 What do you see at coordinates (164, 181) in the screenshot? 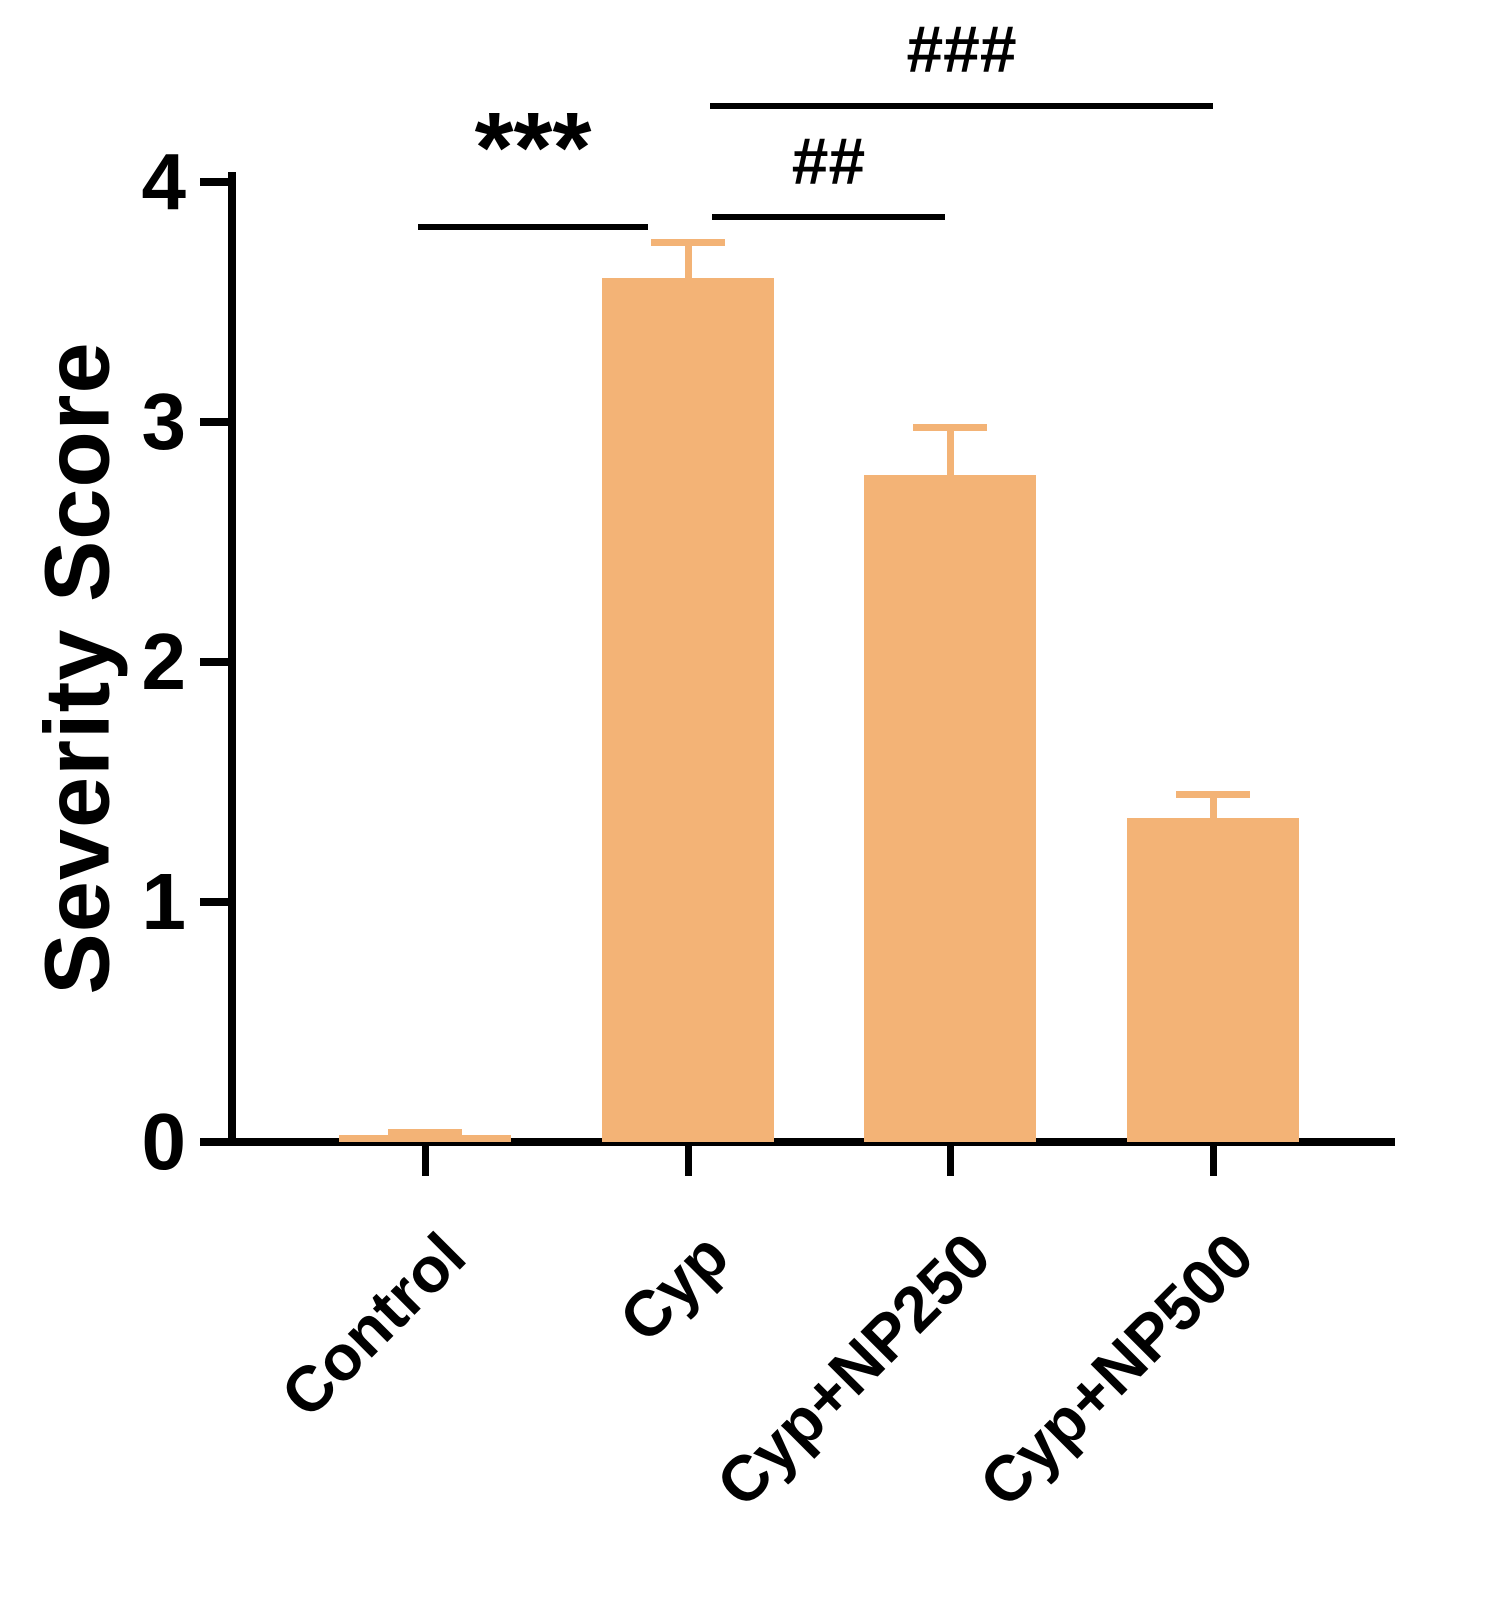
I see `y-tick-label: 4` at bounding box center [164, 181].